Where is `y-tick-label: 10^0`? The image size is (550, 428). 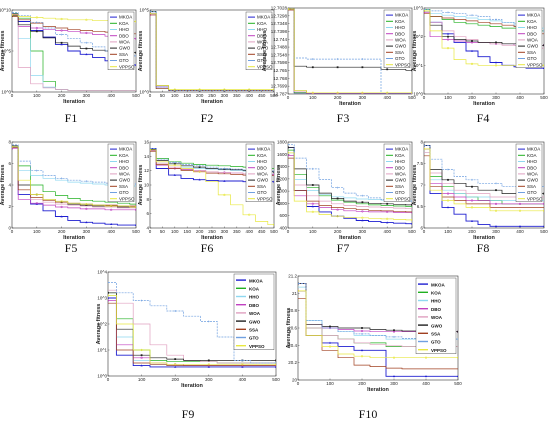
y-tick-label: 10^0 is located at coordinates (144, 92).